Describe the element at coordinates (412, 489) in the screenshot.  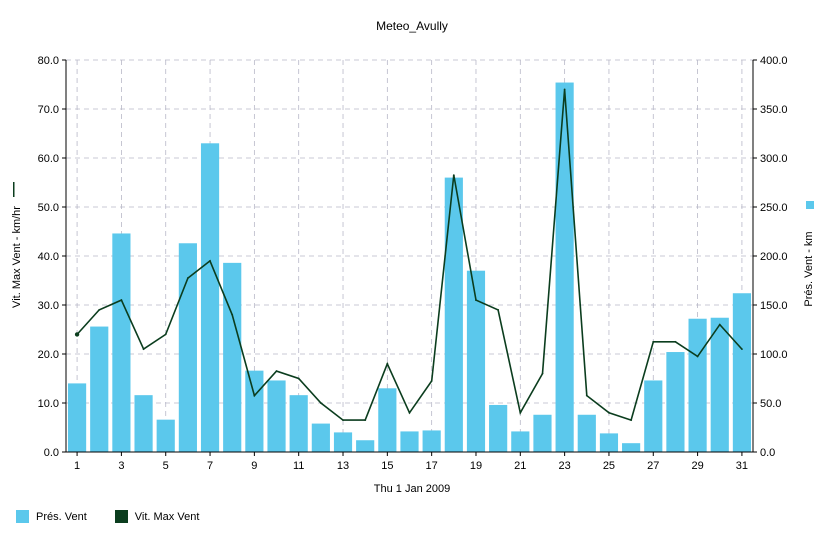
I see `x-axis-label: Thu 1 Jan 2009` at that location.